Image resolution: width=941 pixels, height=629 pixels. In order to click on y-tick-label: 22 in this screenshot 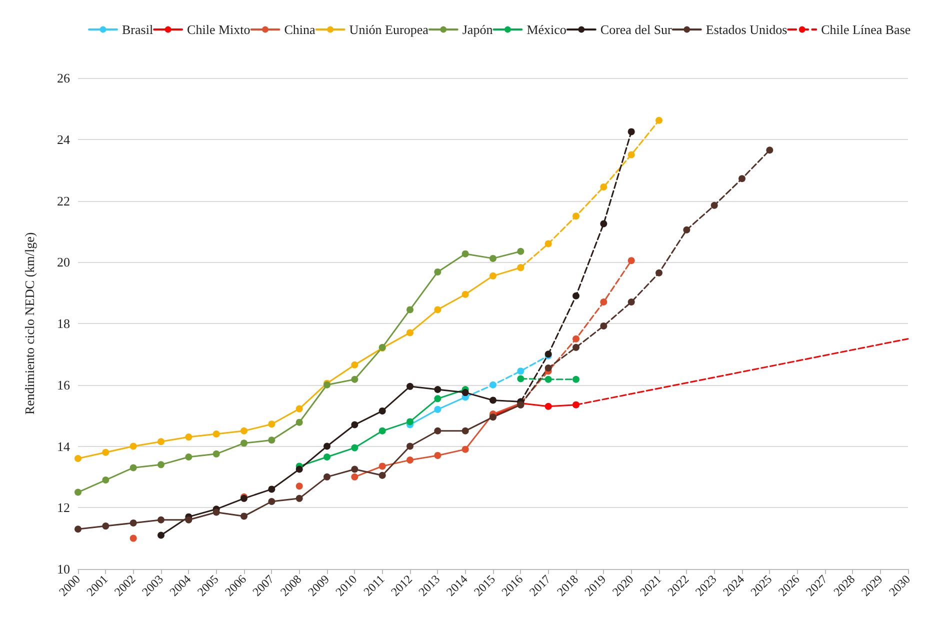, I will do `click(63, 200)`.